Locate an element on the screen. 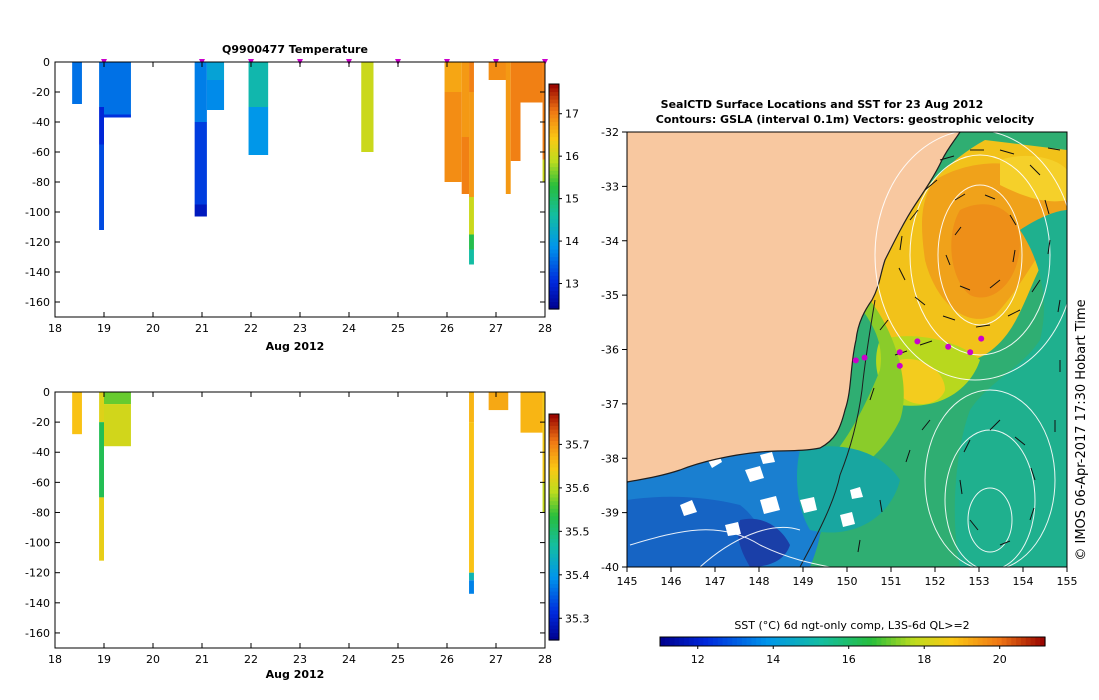  y-tick-label: 0 is located at coordinates (46, 62).